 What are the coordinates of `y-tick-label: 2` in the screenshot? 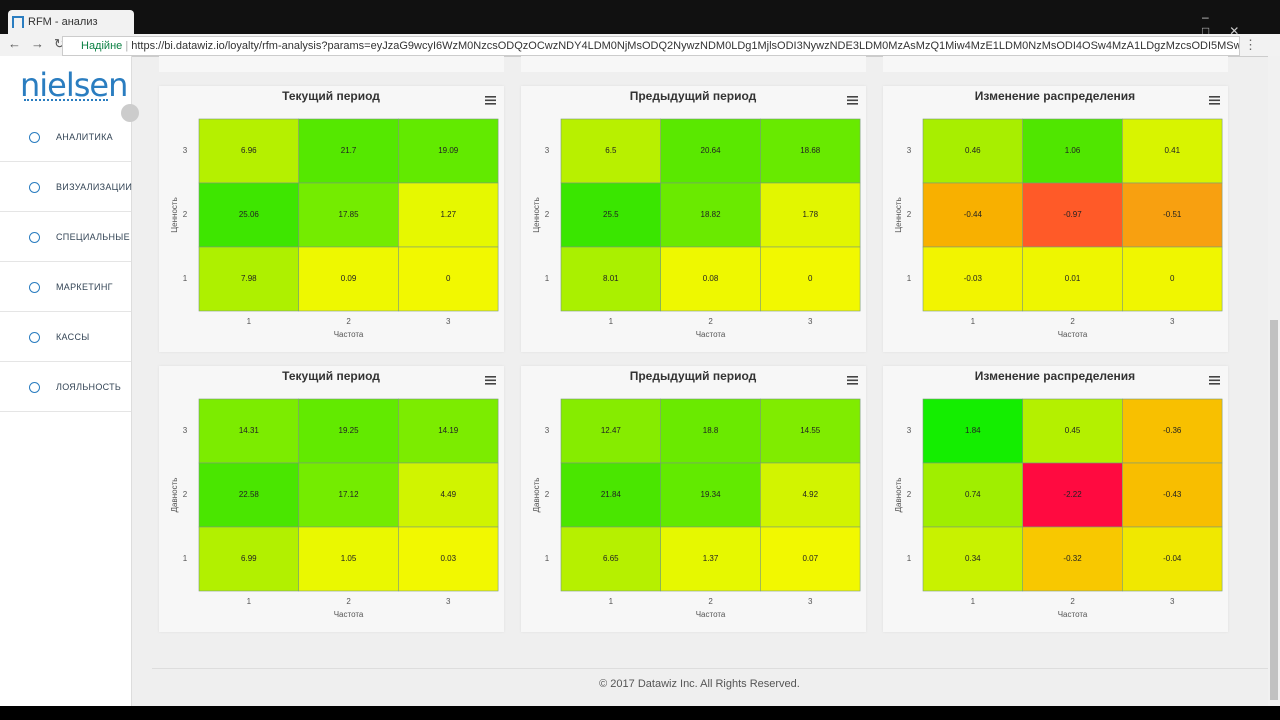 It's located at (909, 214).